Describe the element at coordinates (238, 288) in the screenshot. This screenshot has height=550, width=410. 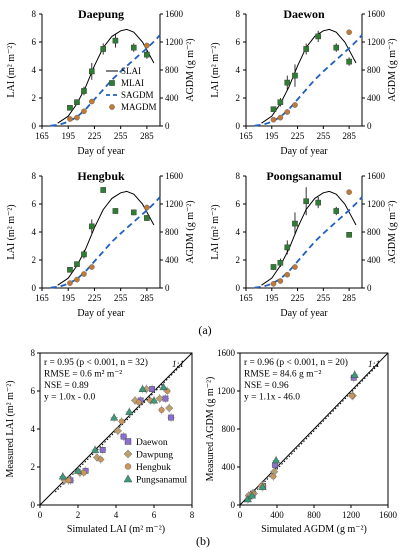
I see `poongsanamul-y-tick-label-left: 0` at that location.